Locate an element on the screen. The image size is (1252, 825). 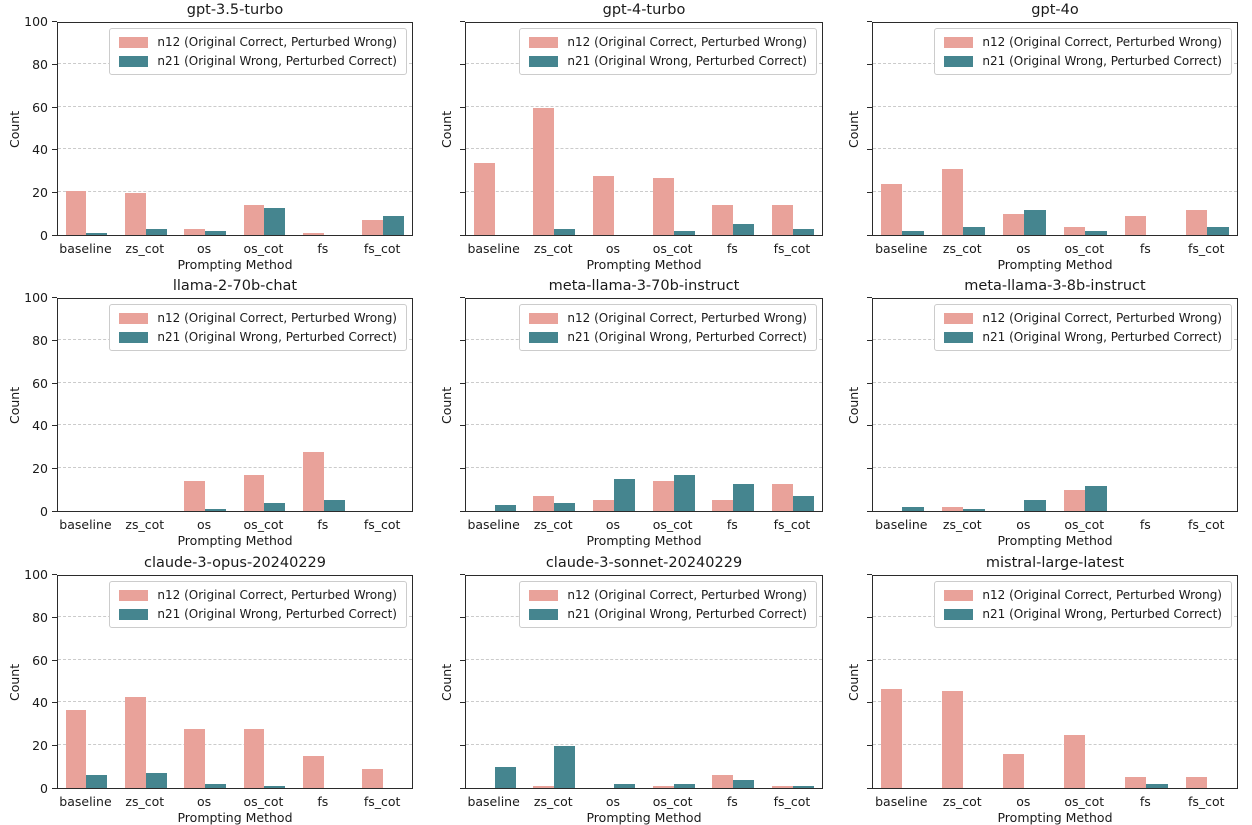
chart-title: gpt-4-turbo is located at coordinates (644, 10).